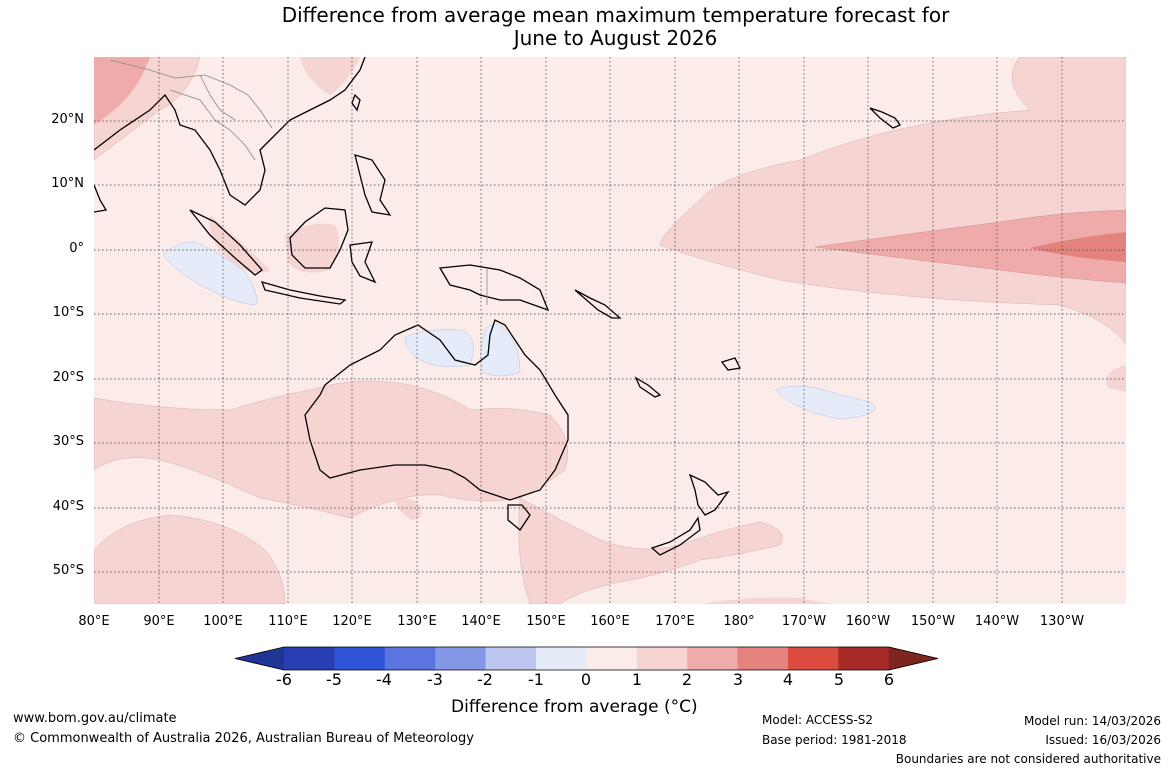 This screenshot has width=1173, height=770. I want to click on coastline-philippines, so click(373, 185).